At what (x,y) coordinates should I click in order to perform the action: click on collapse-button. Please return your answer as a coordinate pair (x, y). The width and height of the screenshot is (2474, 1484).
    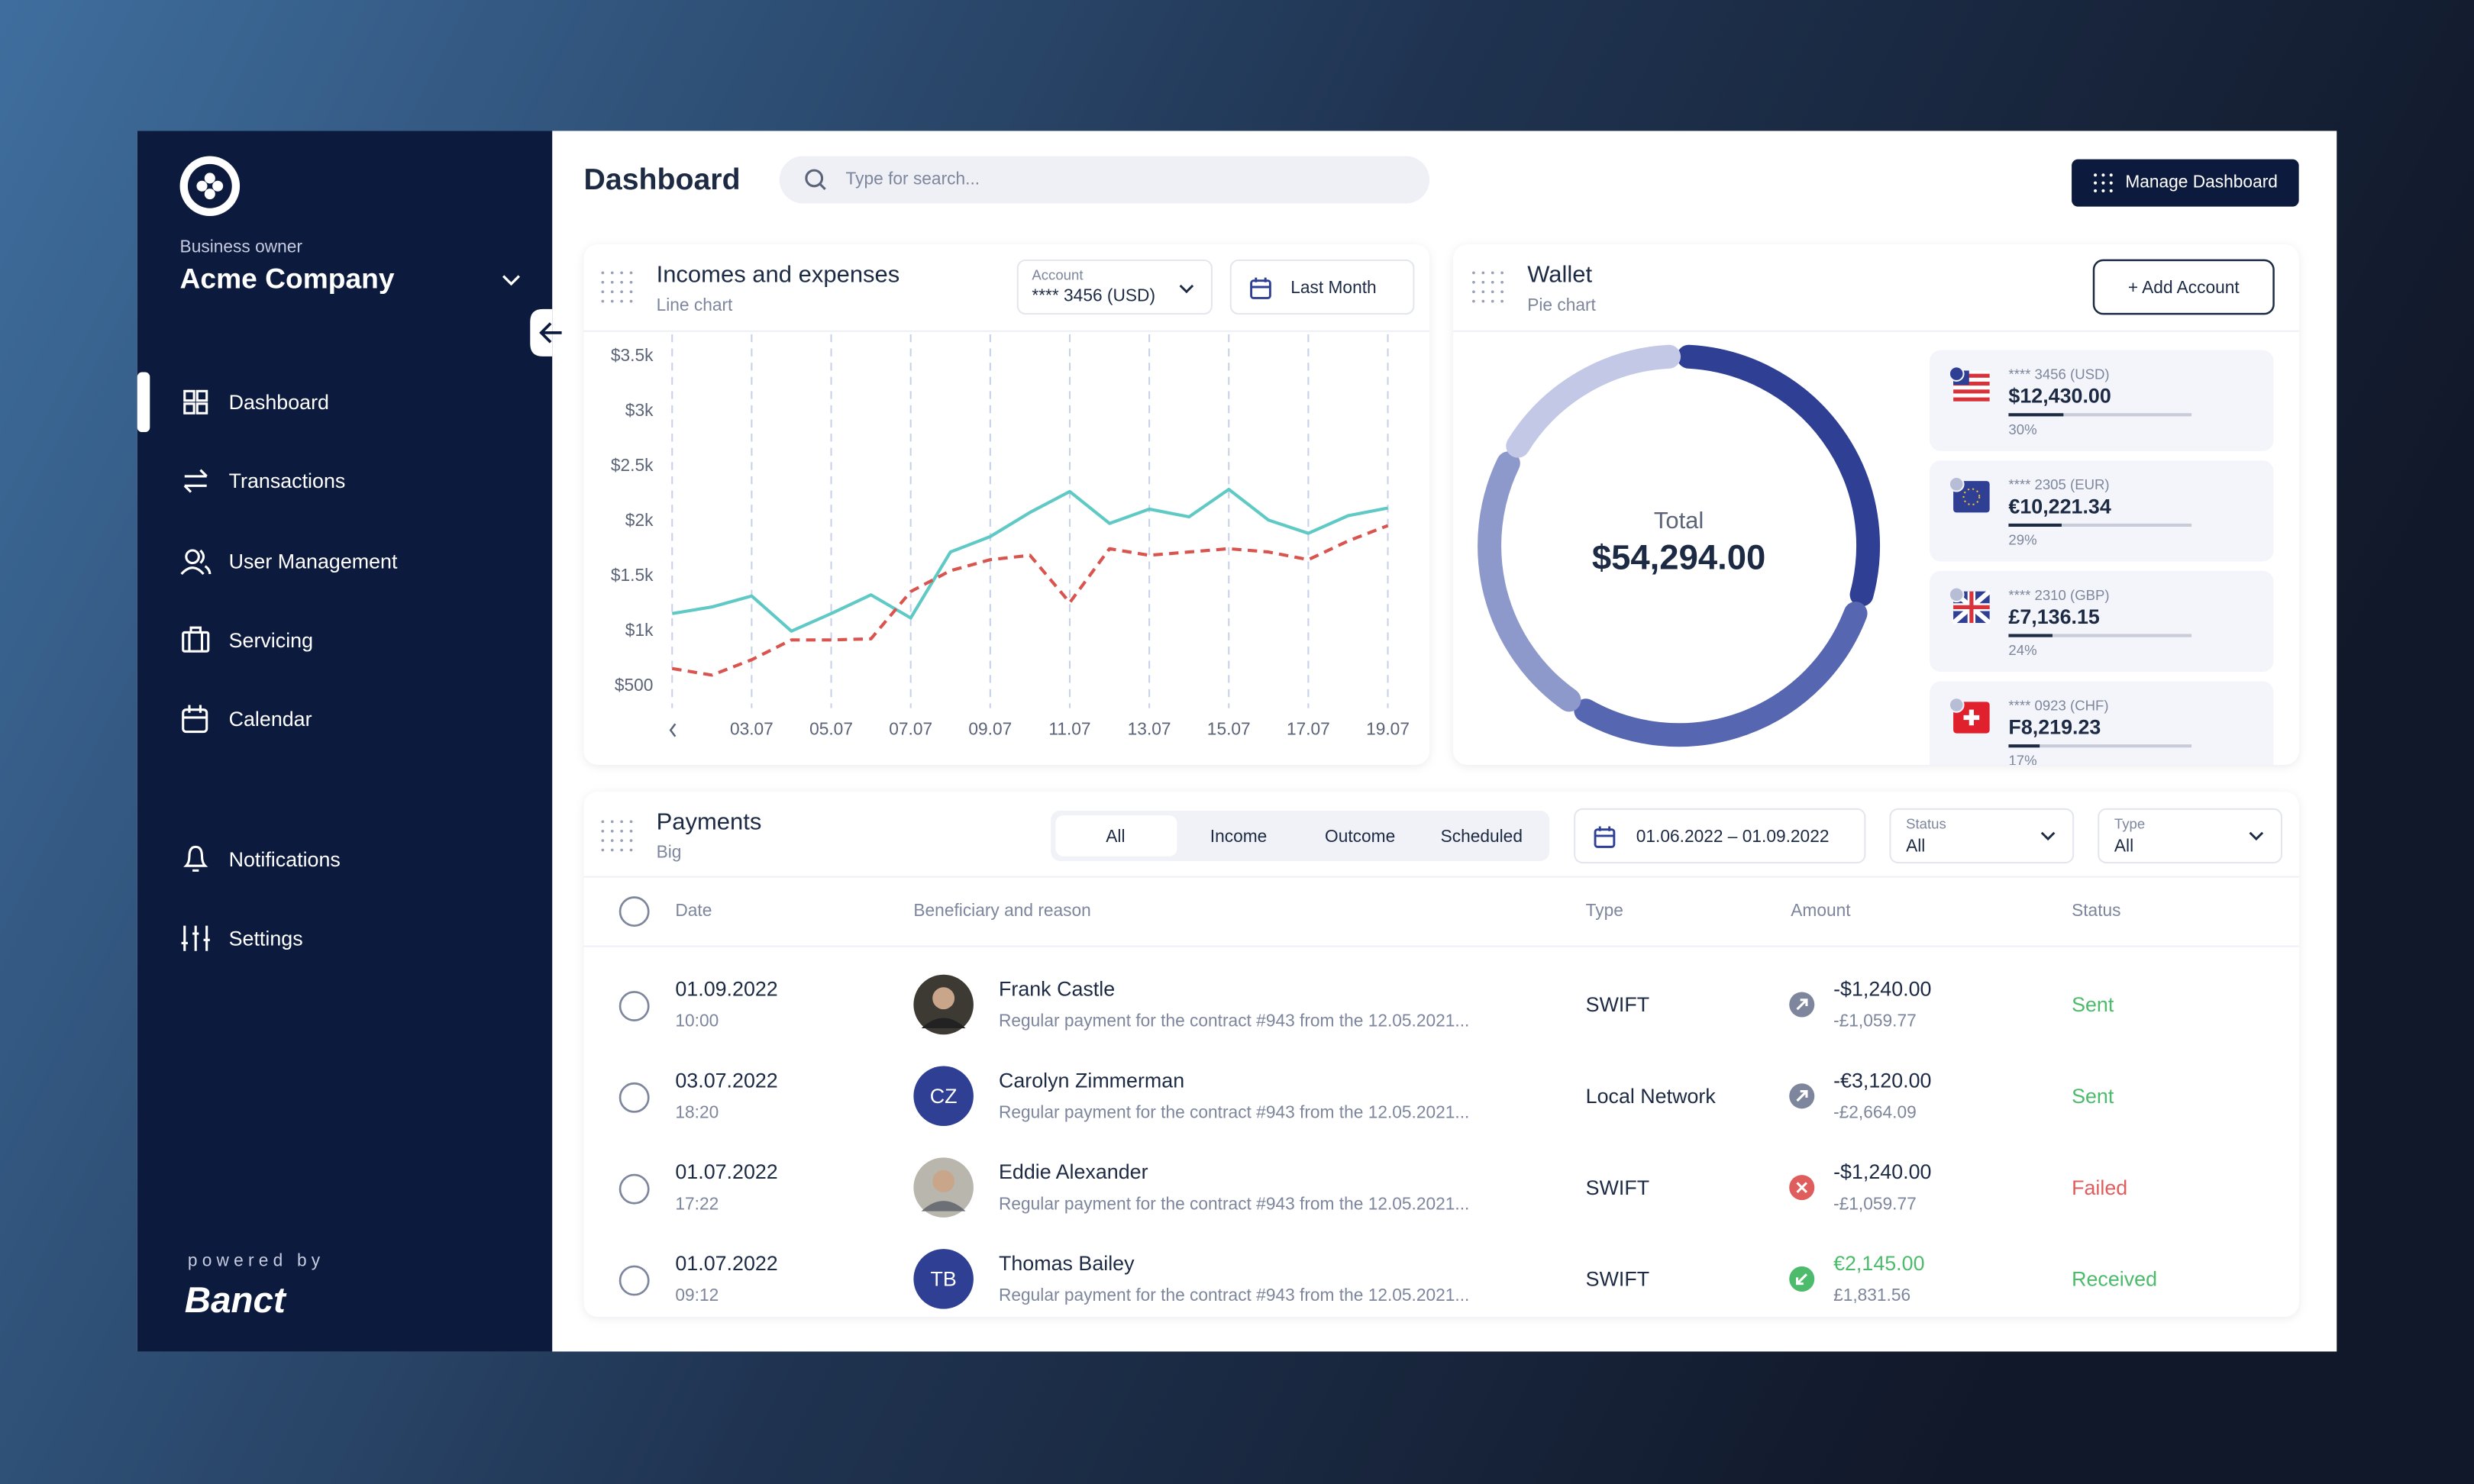
    Looking at the image, I should click on (546, 332).